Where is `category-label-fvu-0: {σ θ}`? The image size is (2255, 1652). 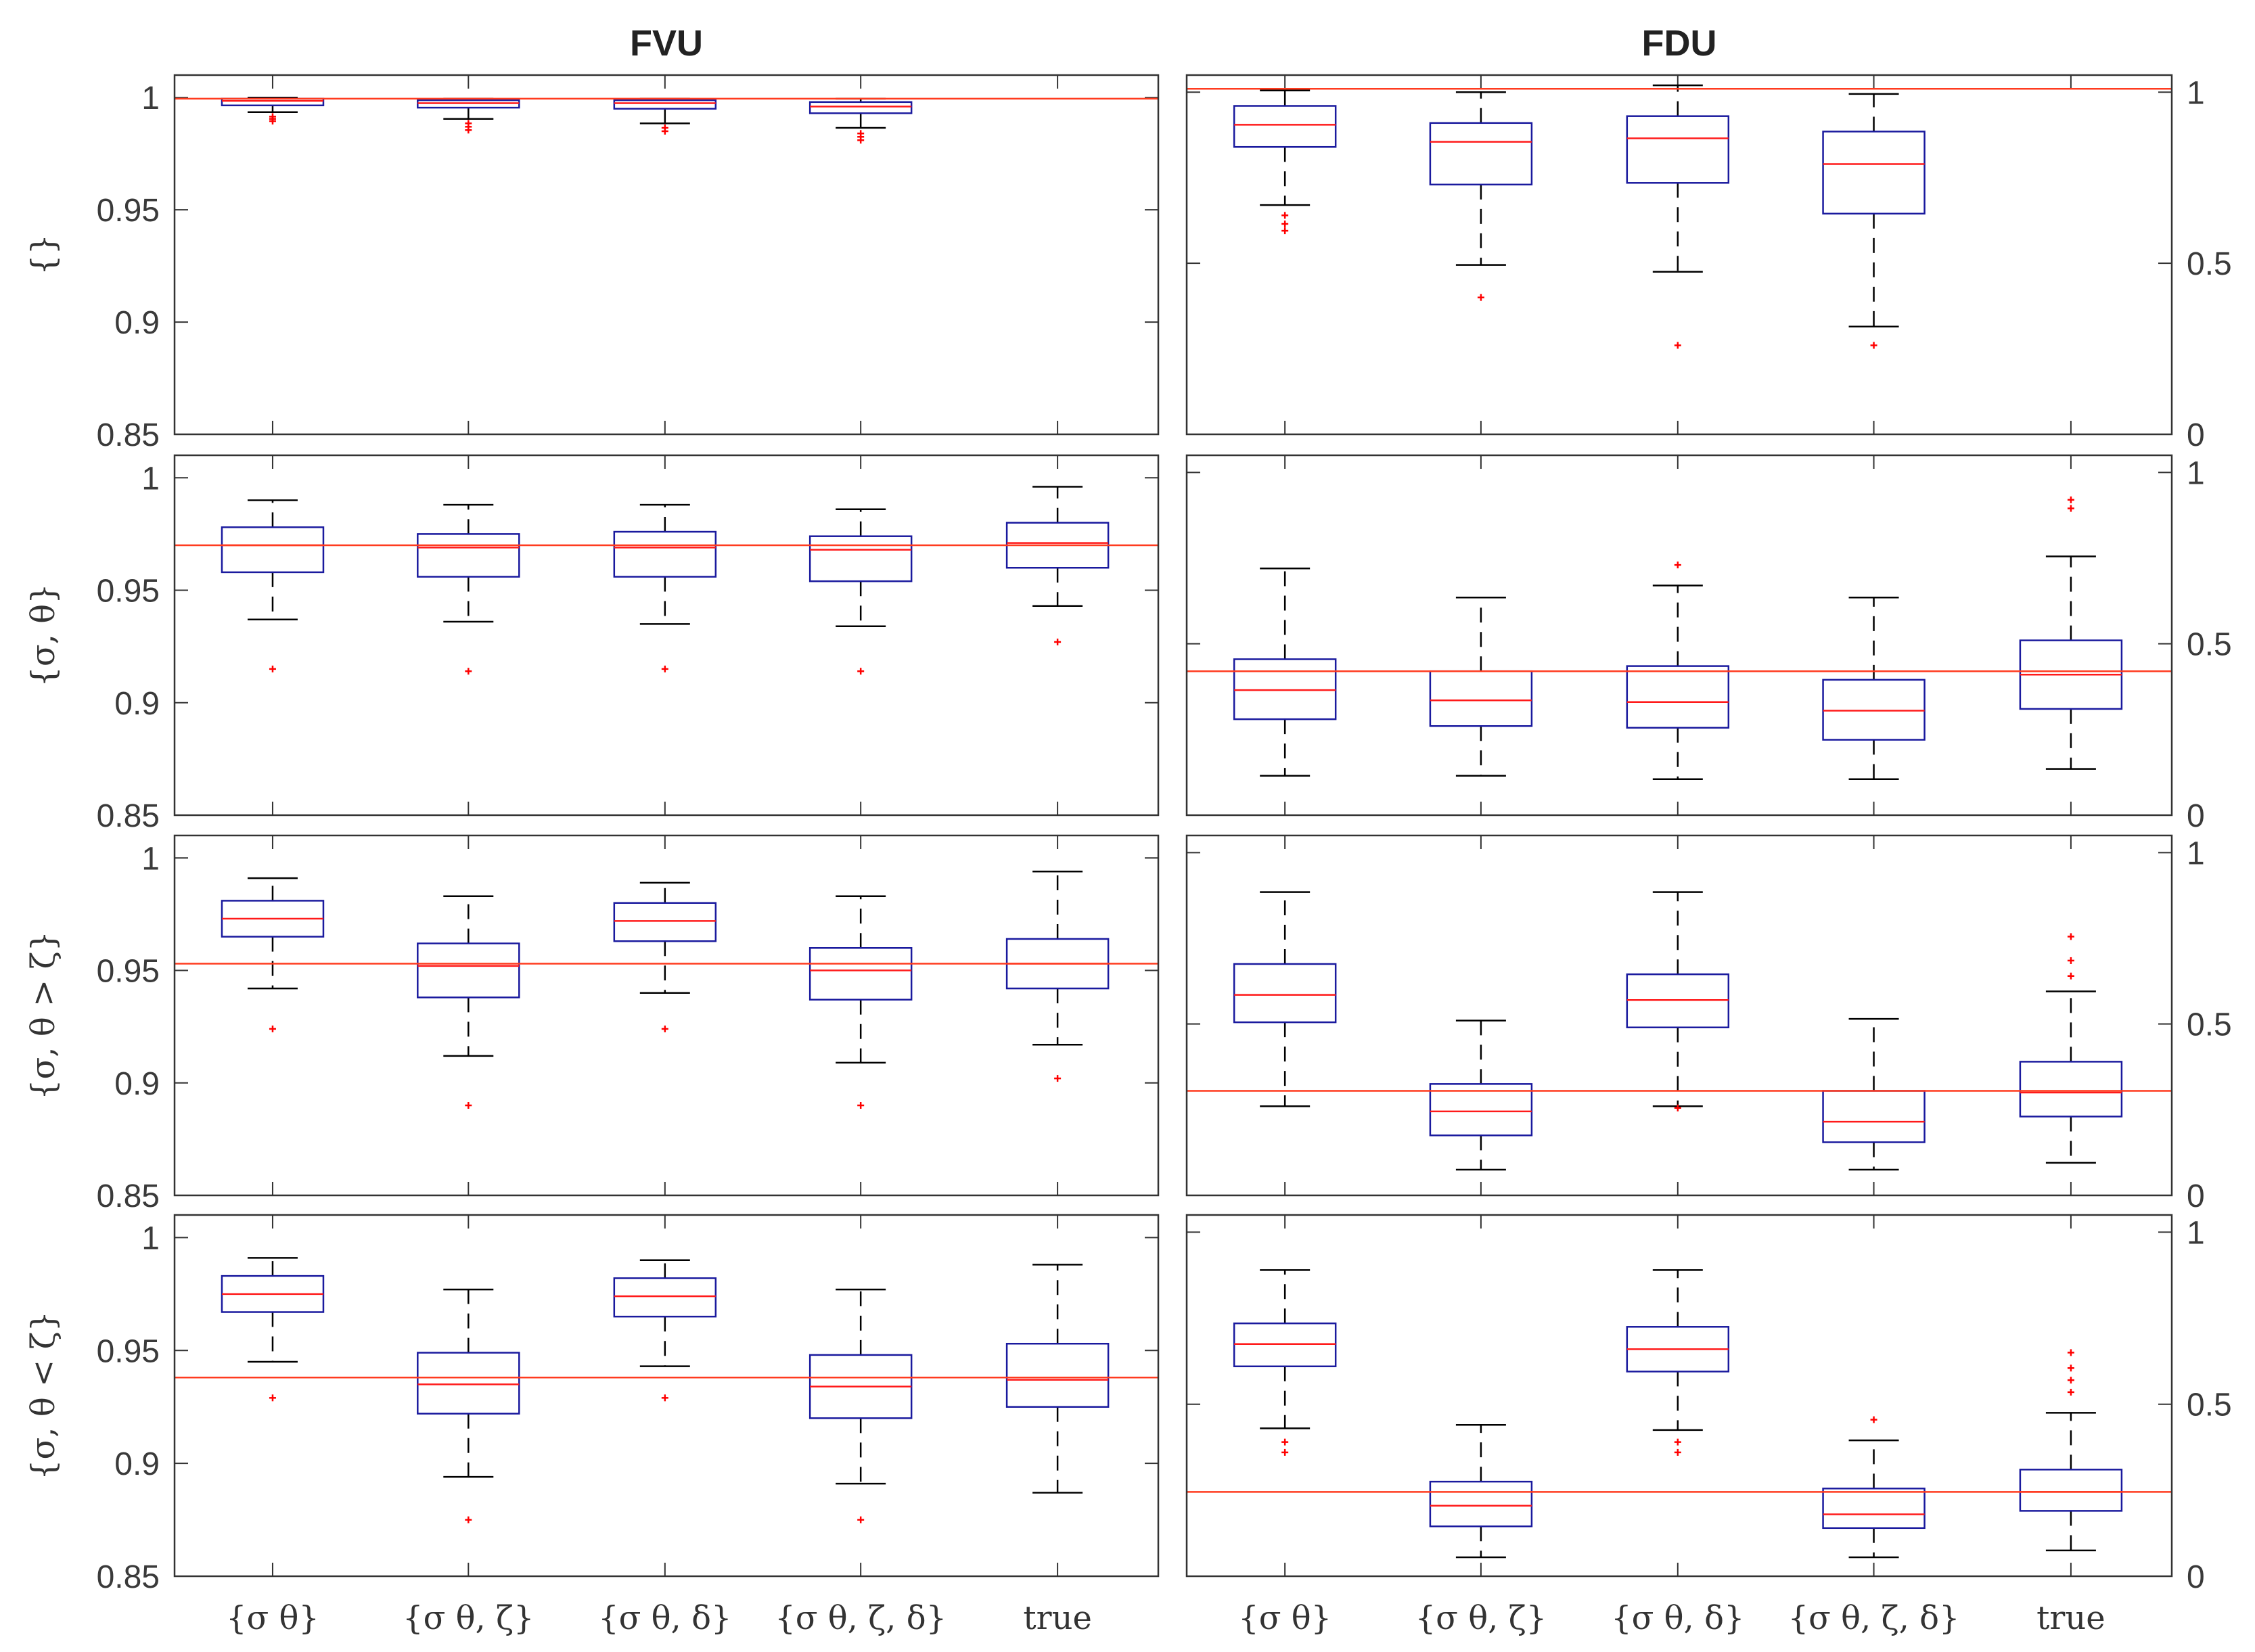 category-label-fvu-0: {σ θ} is located at coordinates (272, 1618).